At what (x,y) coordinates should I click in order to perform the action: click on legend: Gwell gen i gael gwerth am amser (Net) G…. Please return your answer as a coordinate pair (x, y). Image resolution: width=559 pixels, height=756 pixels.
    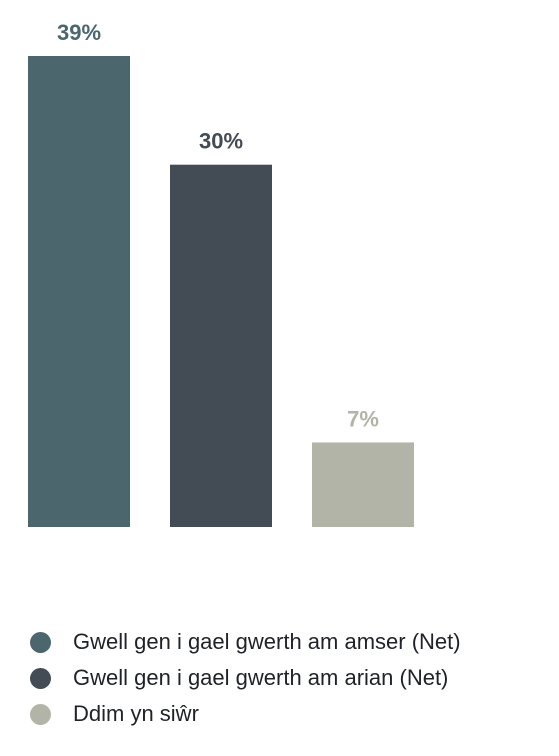
    Looking at the image, I should click on (245, 678).